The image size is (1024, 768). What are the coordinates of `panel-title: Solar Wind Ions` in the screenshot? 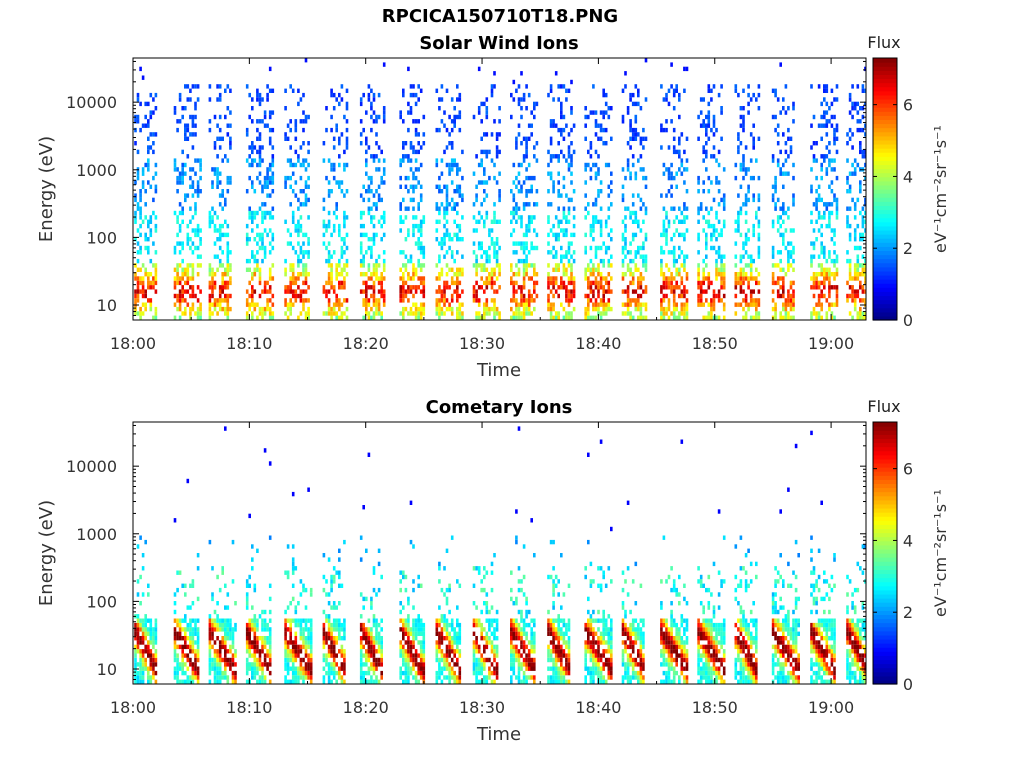 It's located at (498, 43).